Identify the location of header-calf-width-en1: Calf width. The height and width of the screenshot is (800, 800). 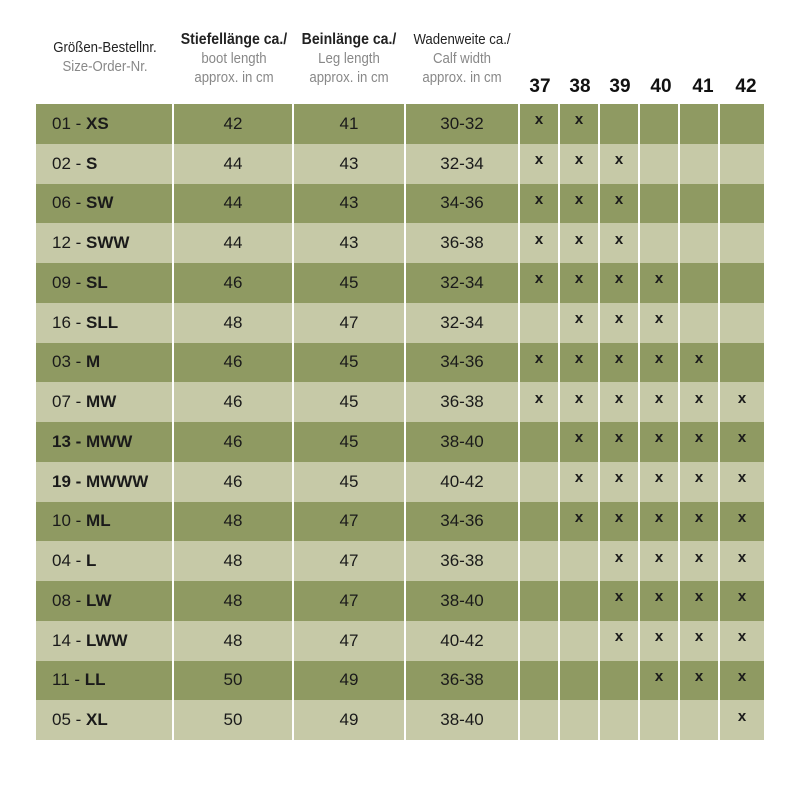
(462, 58).